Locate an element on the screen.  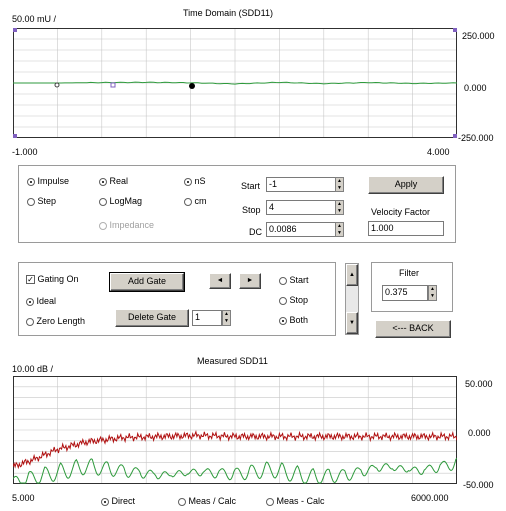
radio-ideal: Ideal is located at coordinates (41, 301).